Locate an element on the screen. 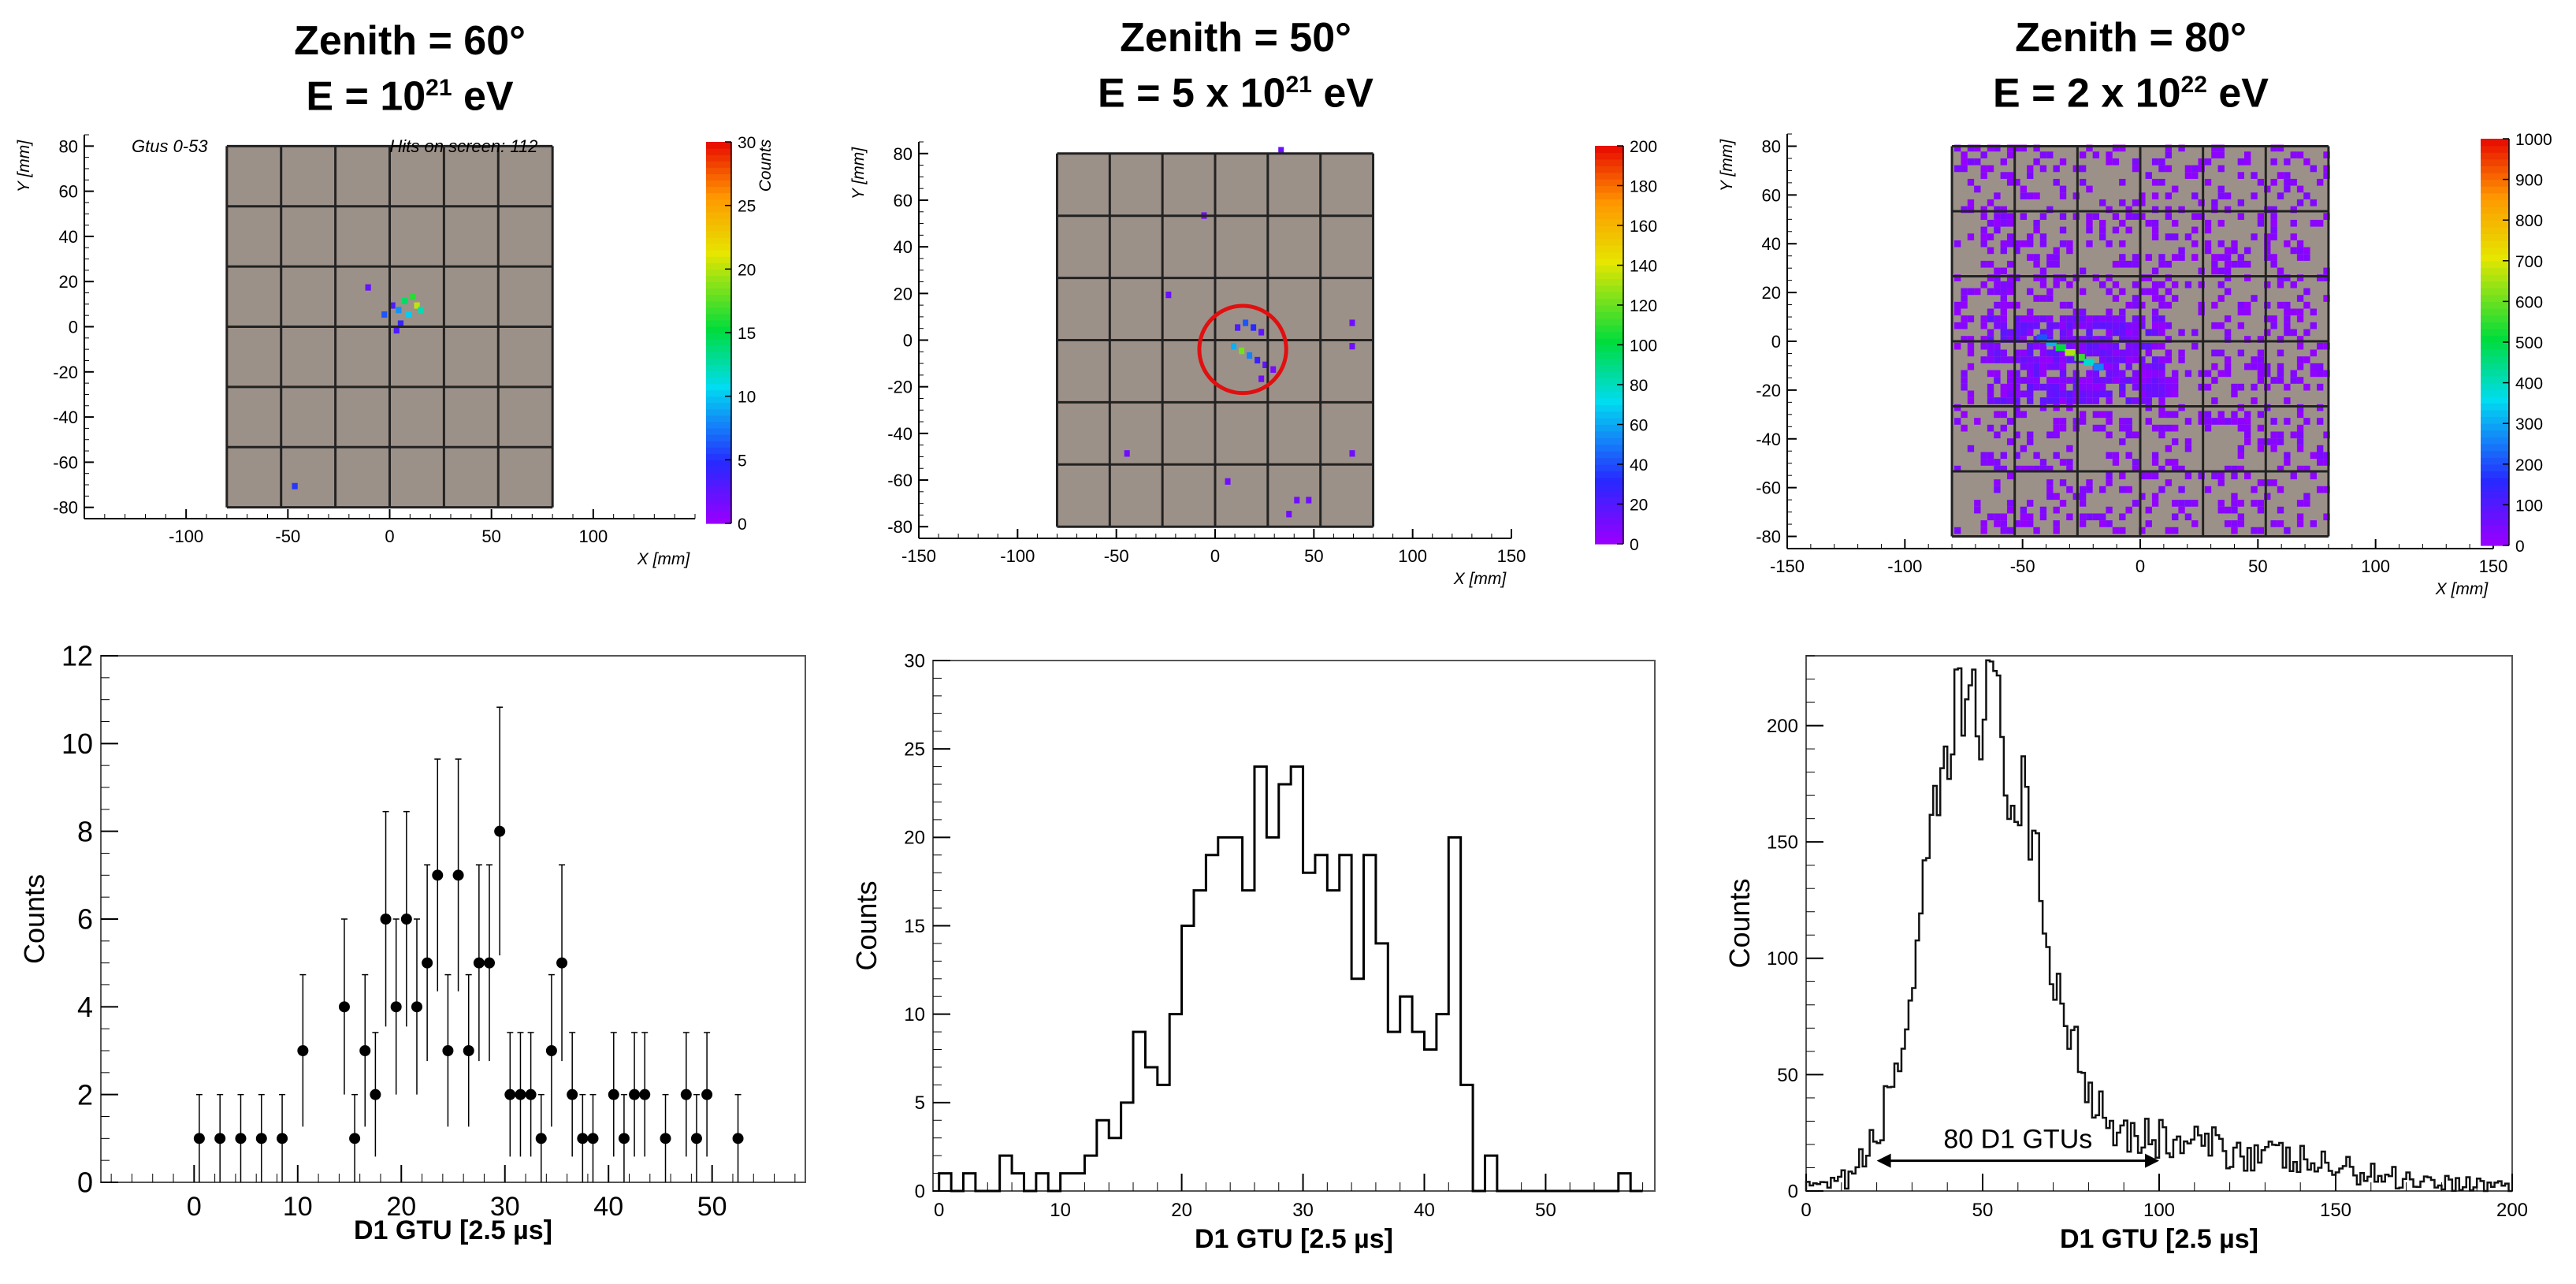 This screenshot has height=1284, width=2576. x-tick-label: 0 is located at coordinates (2140, 566).